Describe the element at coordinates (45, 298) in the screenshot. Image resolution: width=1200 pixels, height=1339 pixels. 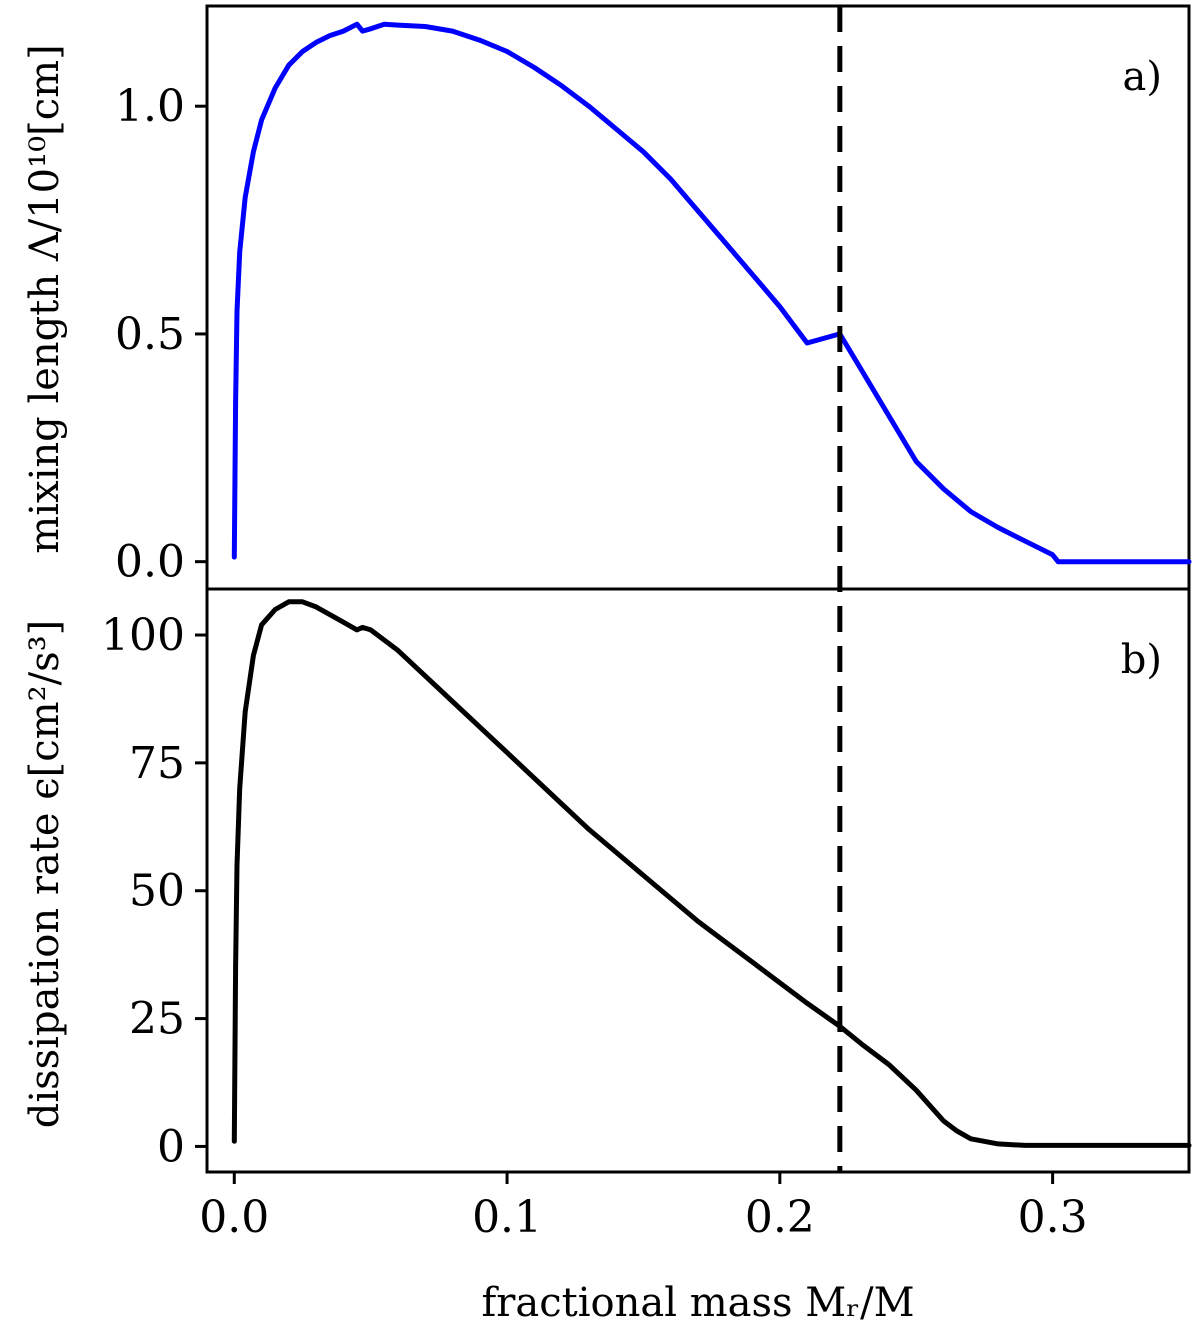
I see `panel-a-ylabel: mixing length Λ/10¹⁰[cm]` at that location.